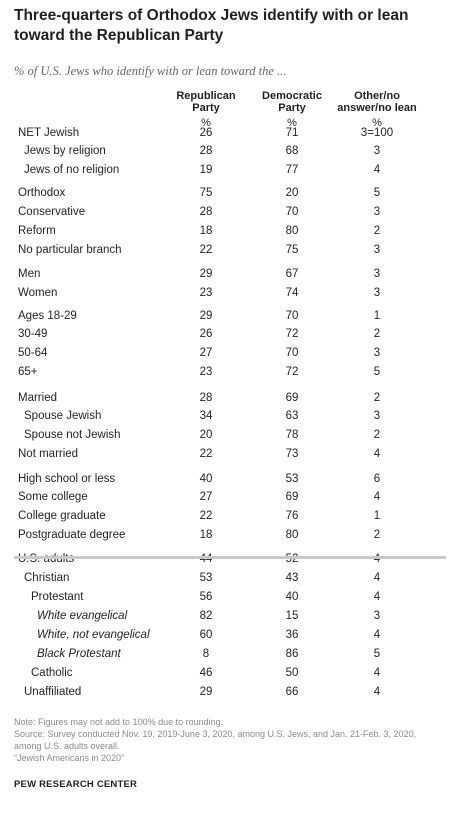  Describe the element at coordinates (47, 578) in the screenshot. I see `row-label: Christian` at that location.